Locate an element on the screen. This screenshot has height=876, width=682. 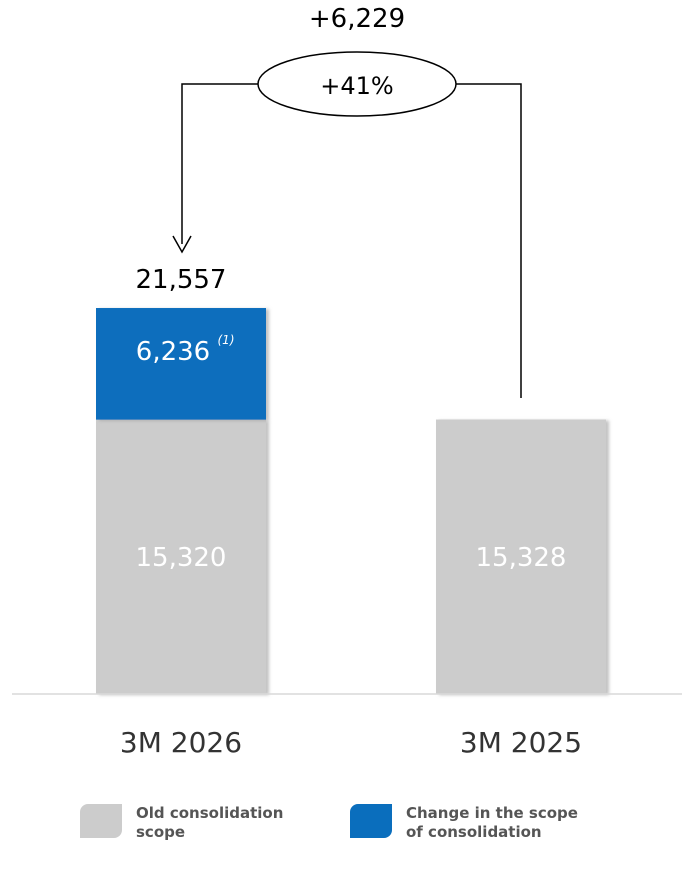
arrow-head-icon is located at coordinates (182, 244).